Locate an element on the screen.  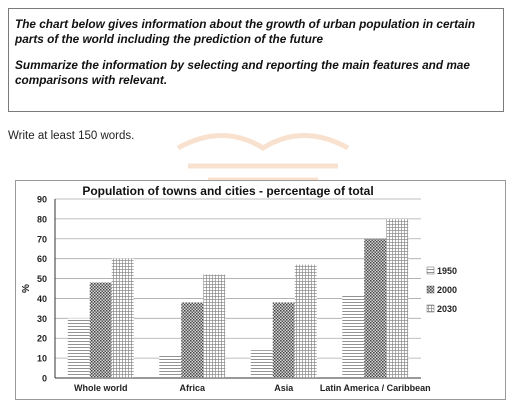
legend-label-2000: 2000 is located at coordinates (447, 290).